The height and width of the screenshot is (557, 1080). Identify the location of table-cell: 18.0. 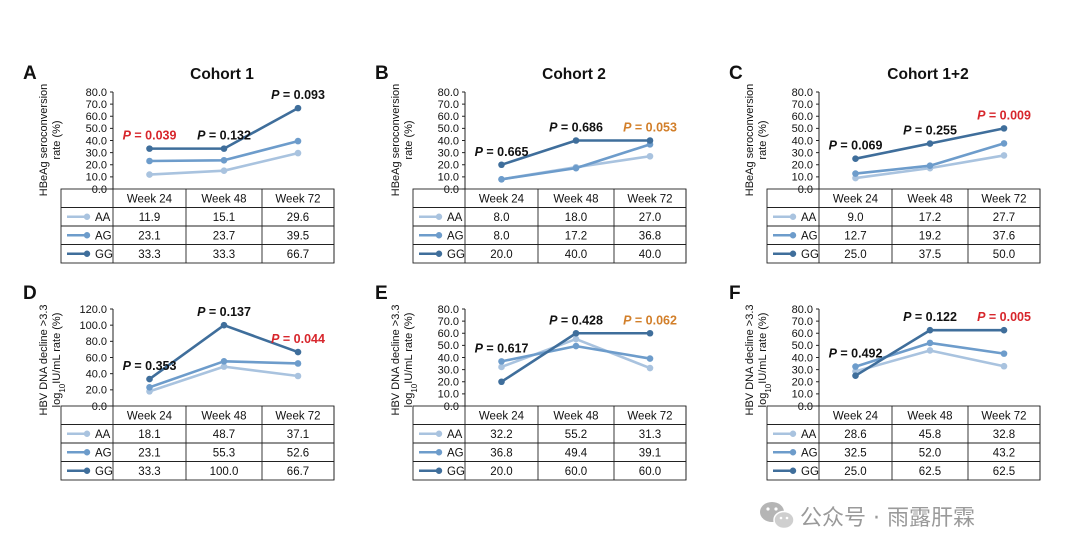
(576, 218).